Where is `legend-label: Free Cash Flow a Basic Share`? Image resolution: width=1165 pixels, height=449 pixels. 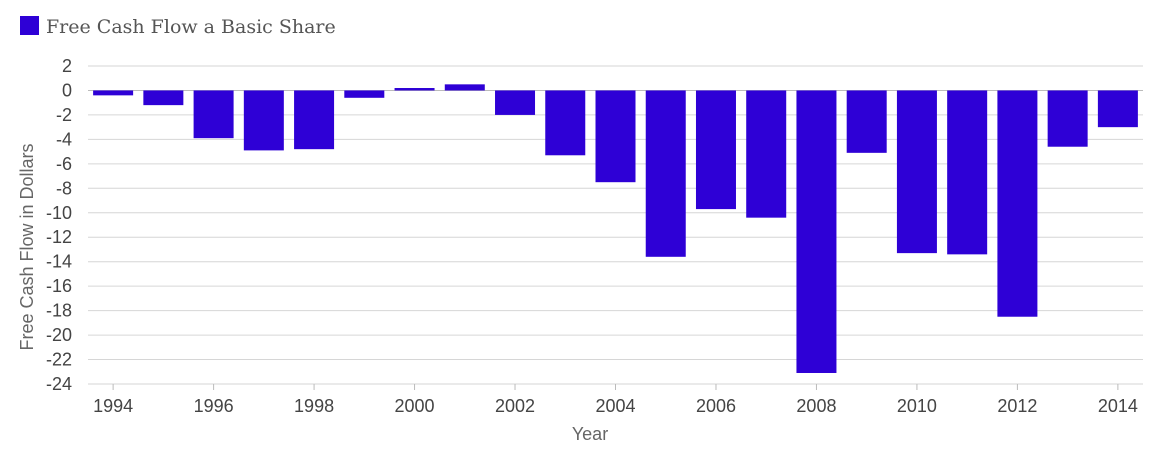
legend-label: Free Cash Flow a Basic Share is located at coordinates (191, 27).